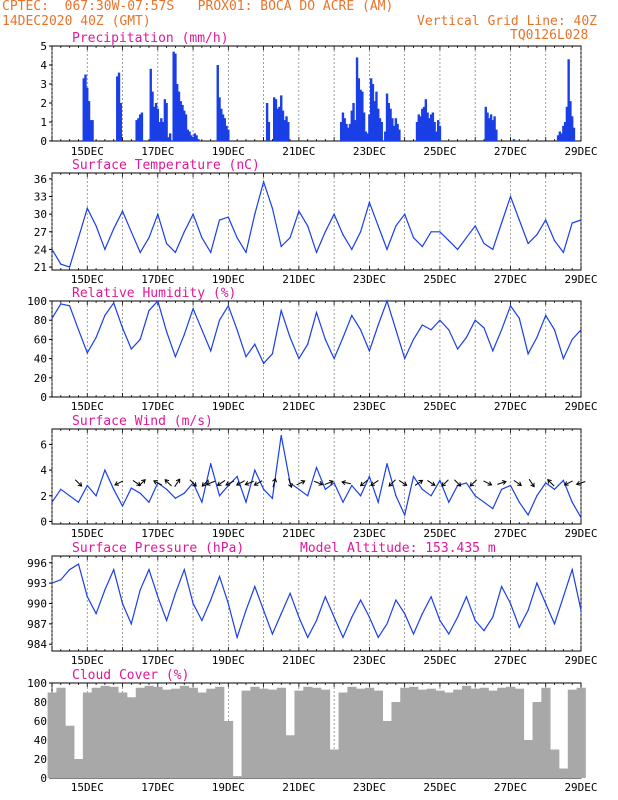 The width and height of the screenshot is (618, 800). I want to click on header-grid-note: Vertical Grid Line: 40Z, so click(507, 21).